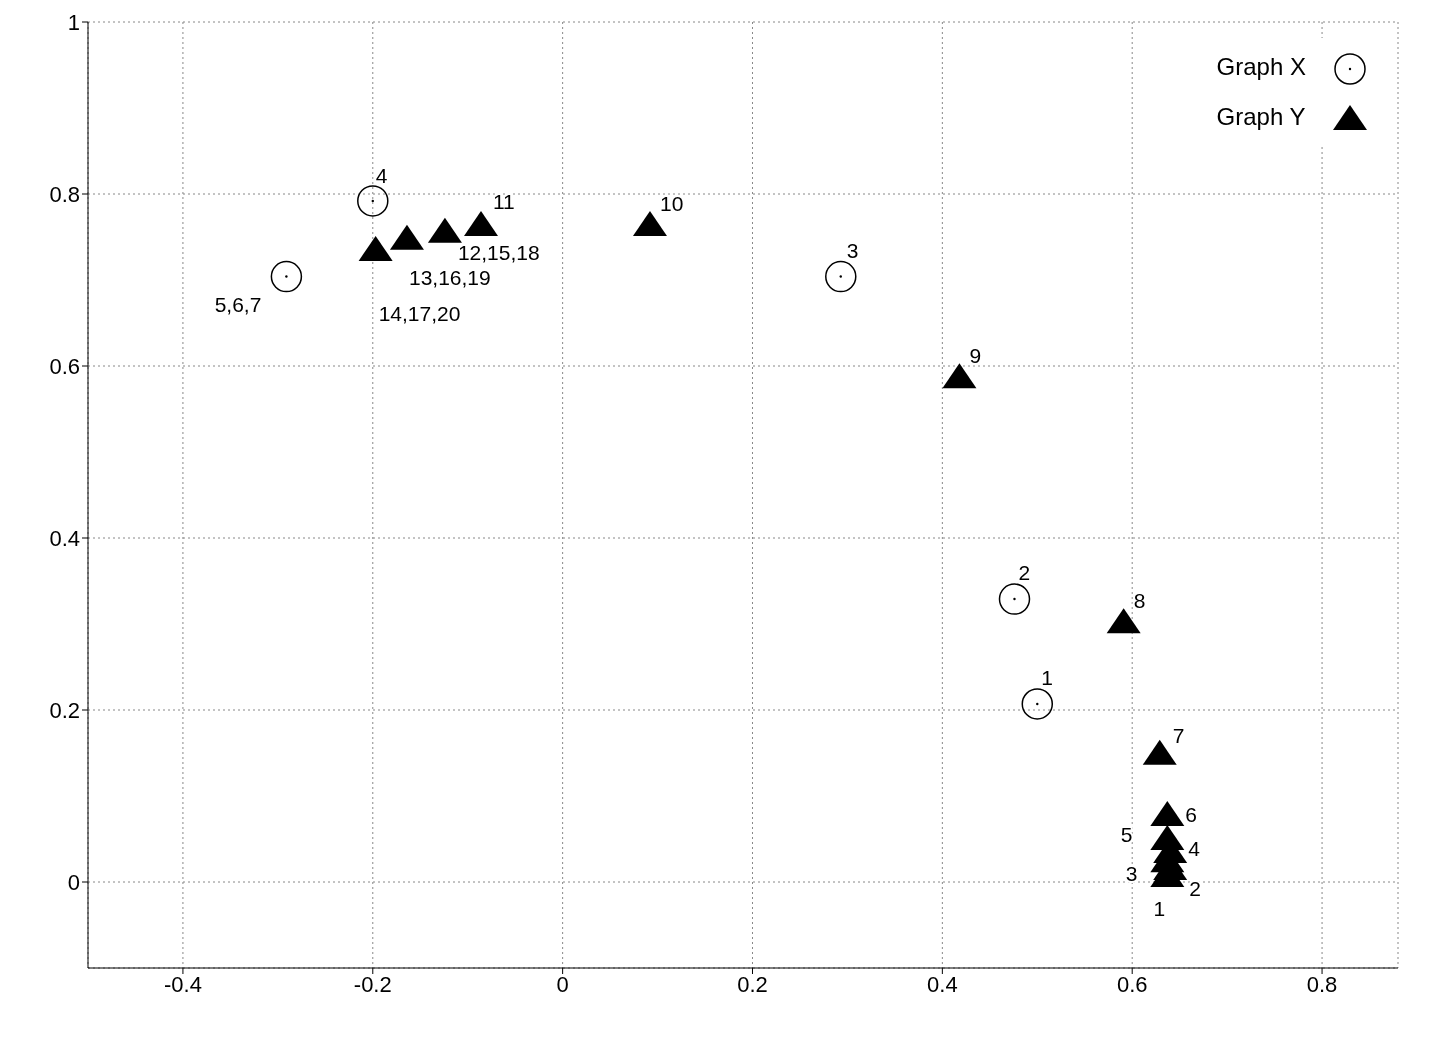 Image resolution: width=1435 pixels, height=1042 pixels. I want to click on annotation: 13,16,19, so click(449, 277).